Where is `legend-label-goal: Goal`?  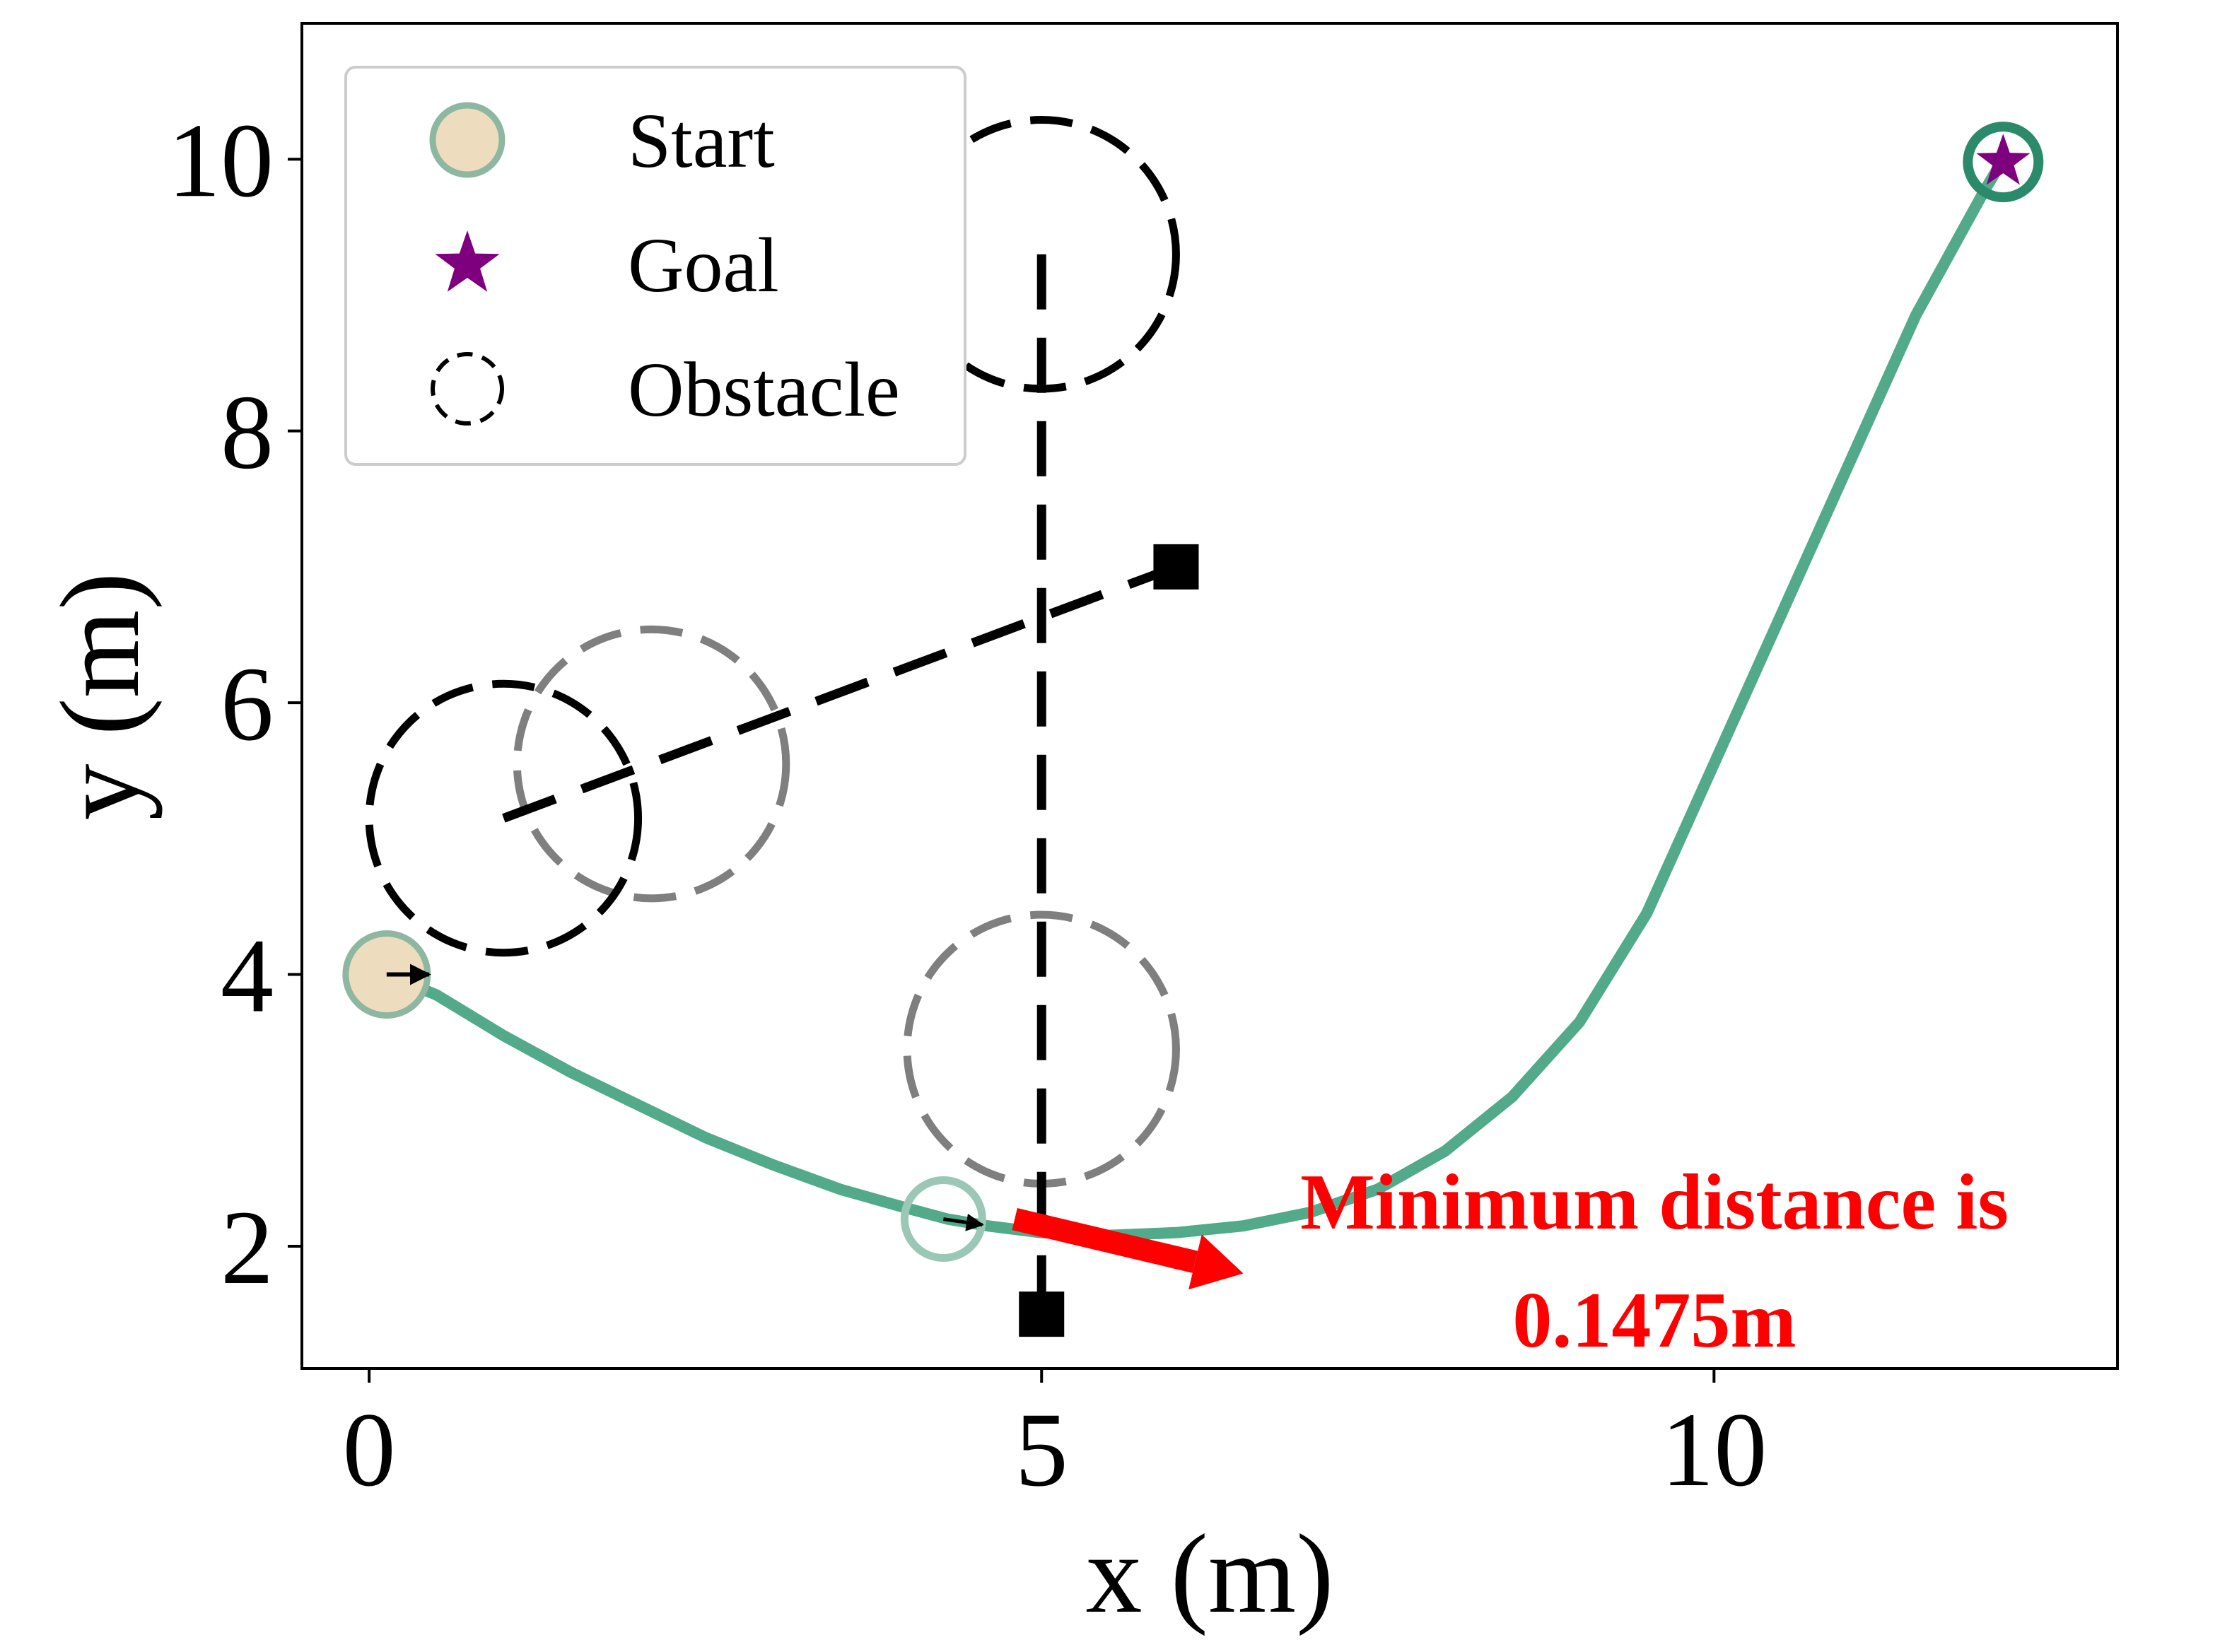
legend-label-goal: Goal is located at coordinates (703, 265).